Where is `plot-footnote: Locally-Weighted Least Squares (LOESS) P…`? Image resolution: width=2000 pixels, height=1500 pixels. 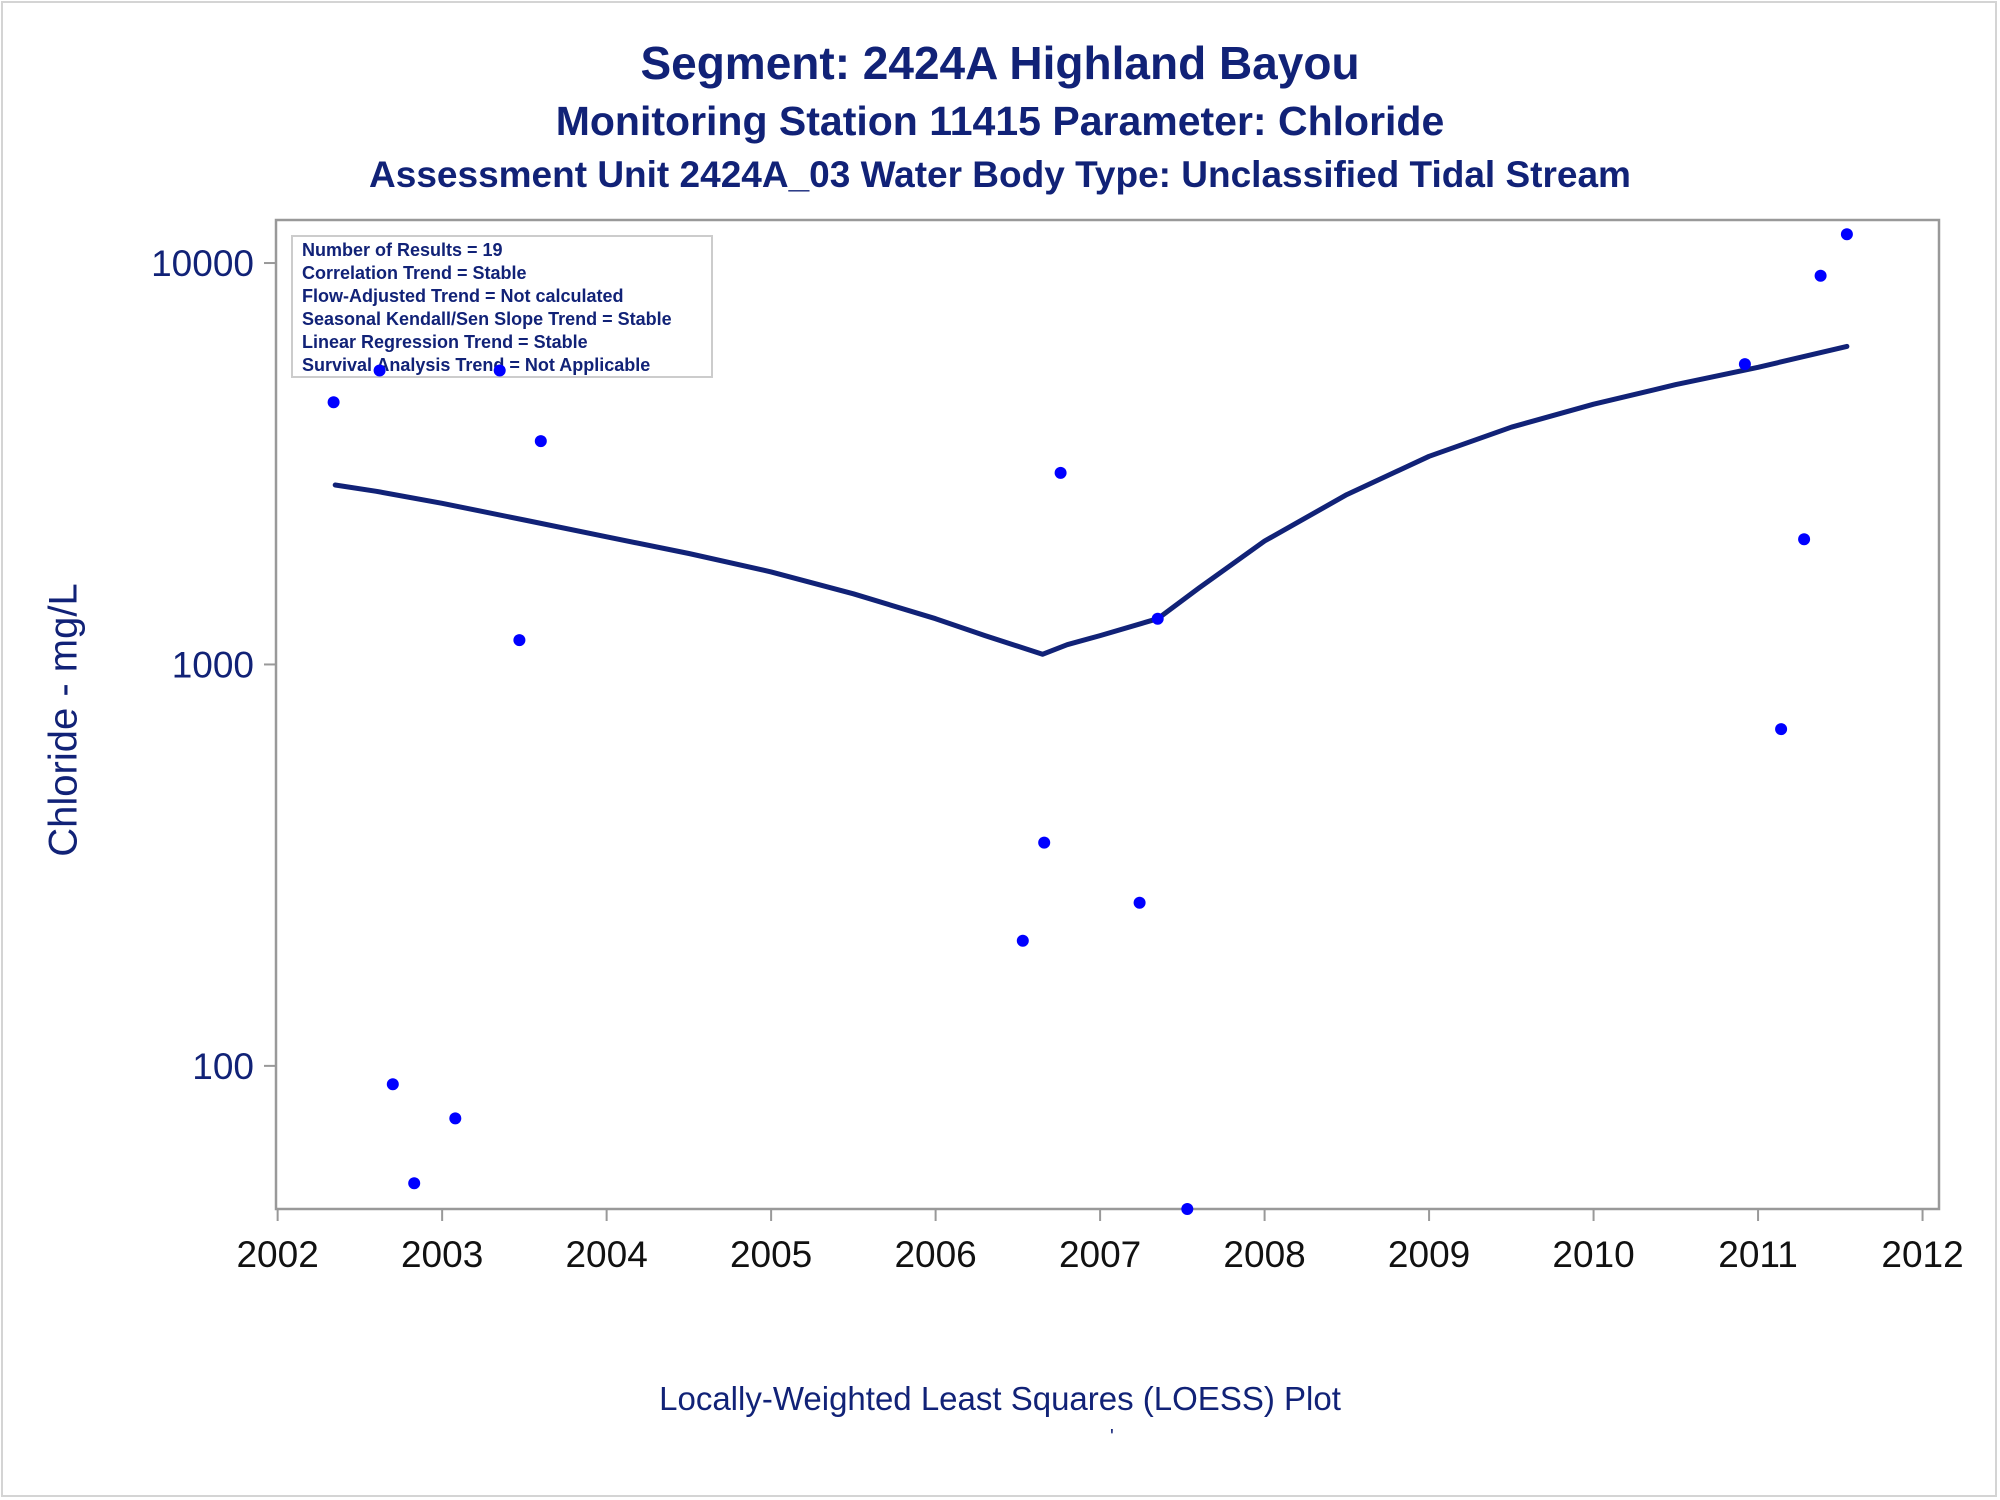 plot-footnote: Locally-Weighted Least Squares (LOESS) P… is located at coordinates (1000, 1398).